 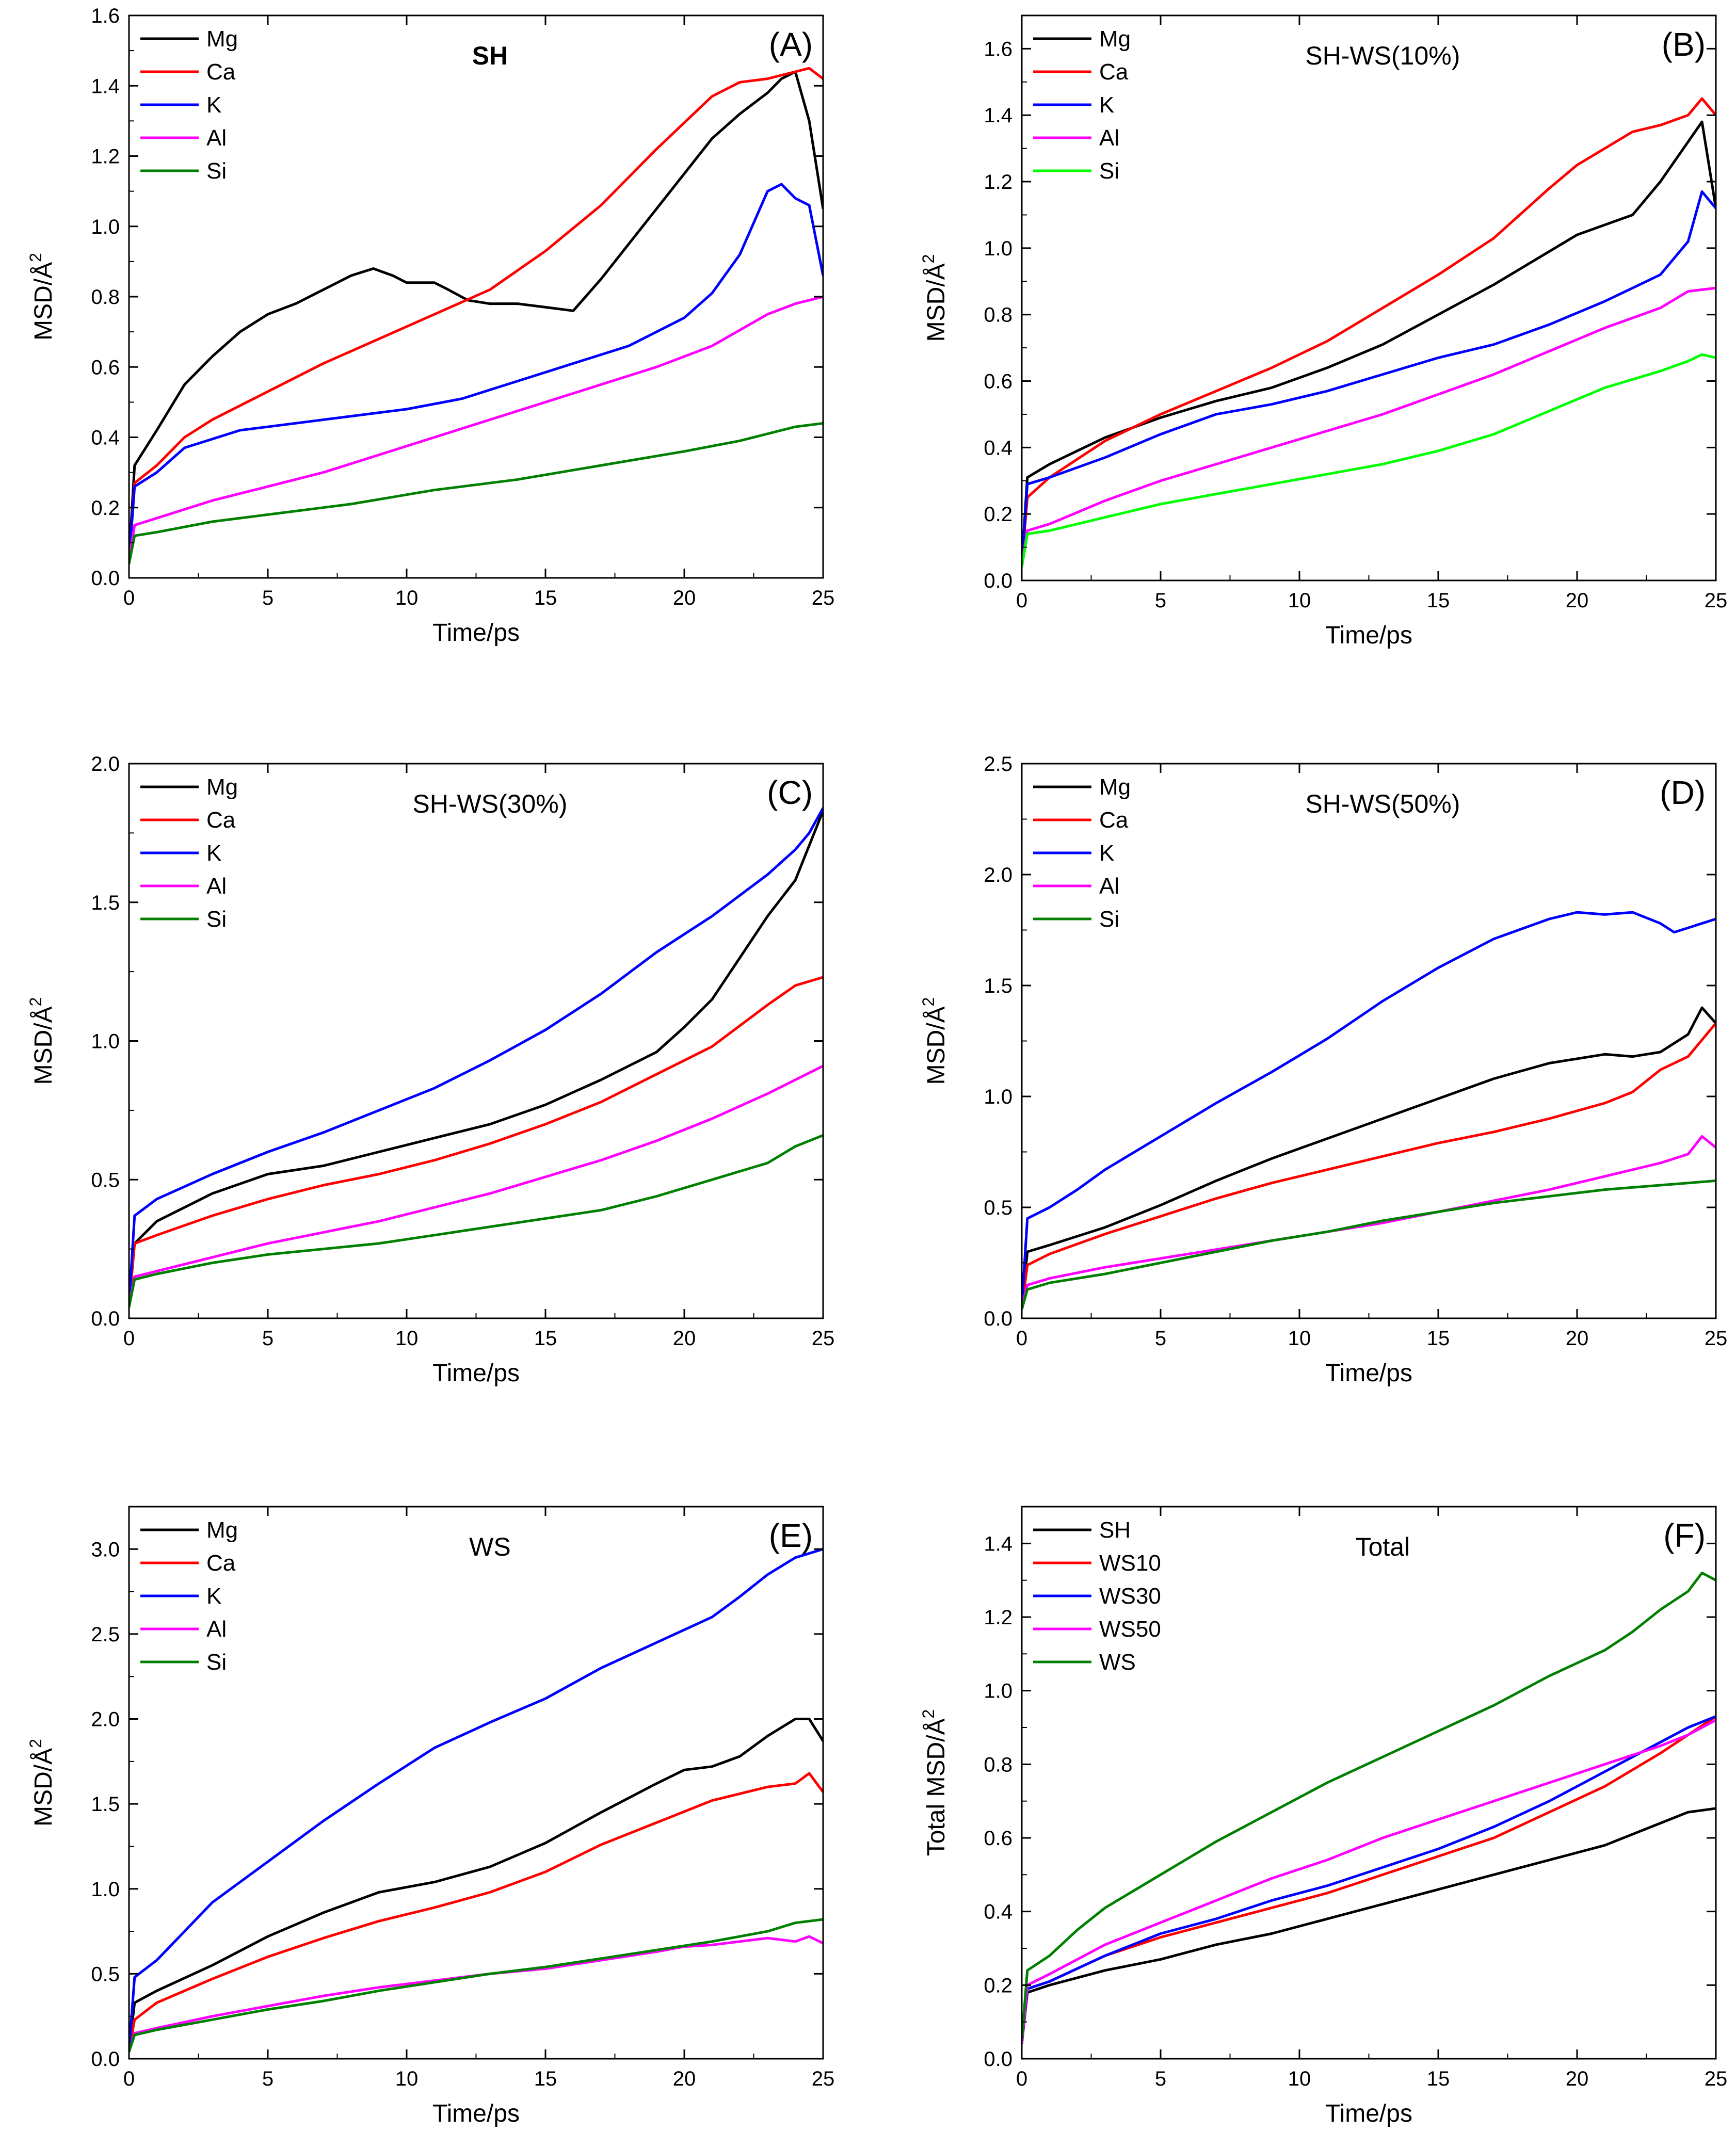 I want to click on panel-title: SH, so click(x=490, y=55).